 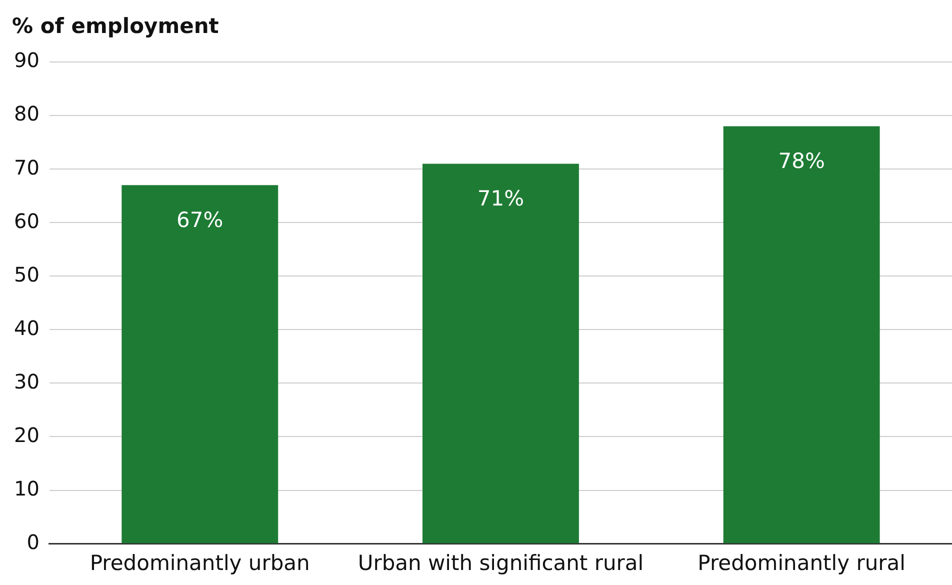 What do you see at coordinates (27, 328) in the screenshot?
I see `y-tick-label: 40` at bounding box center [27, 328].